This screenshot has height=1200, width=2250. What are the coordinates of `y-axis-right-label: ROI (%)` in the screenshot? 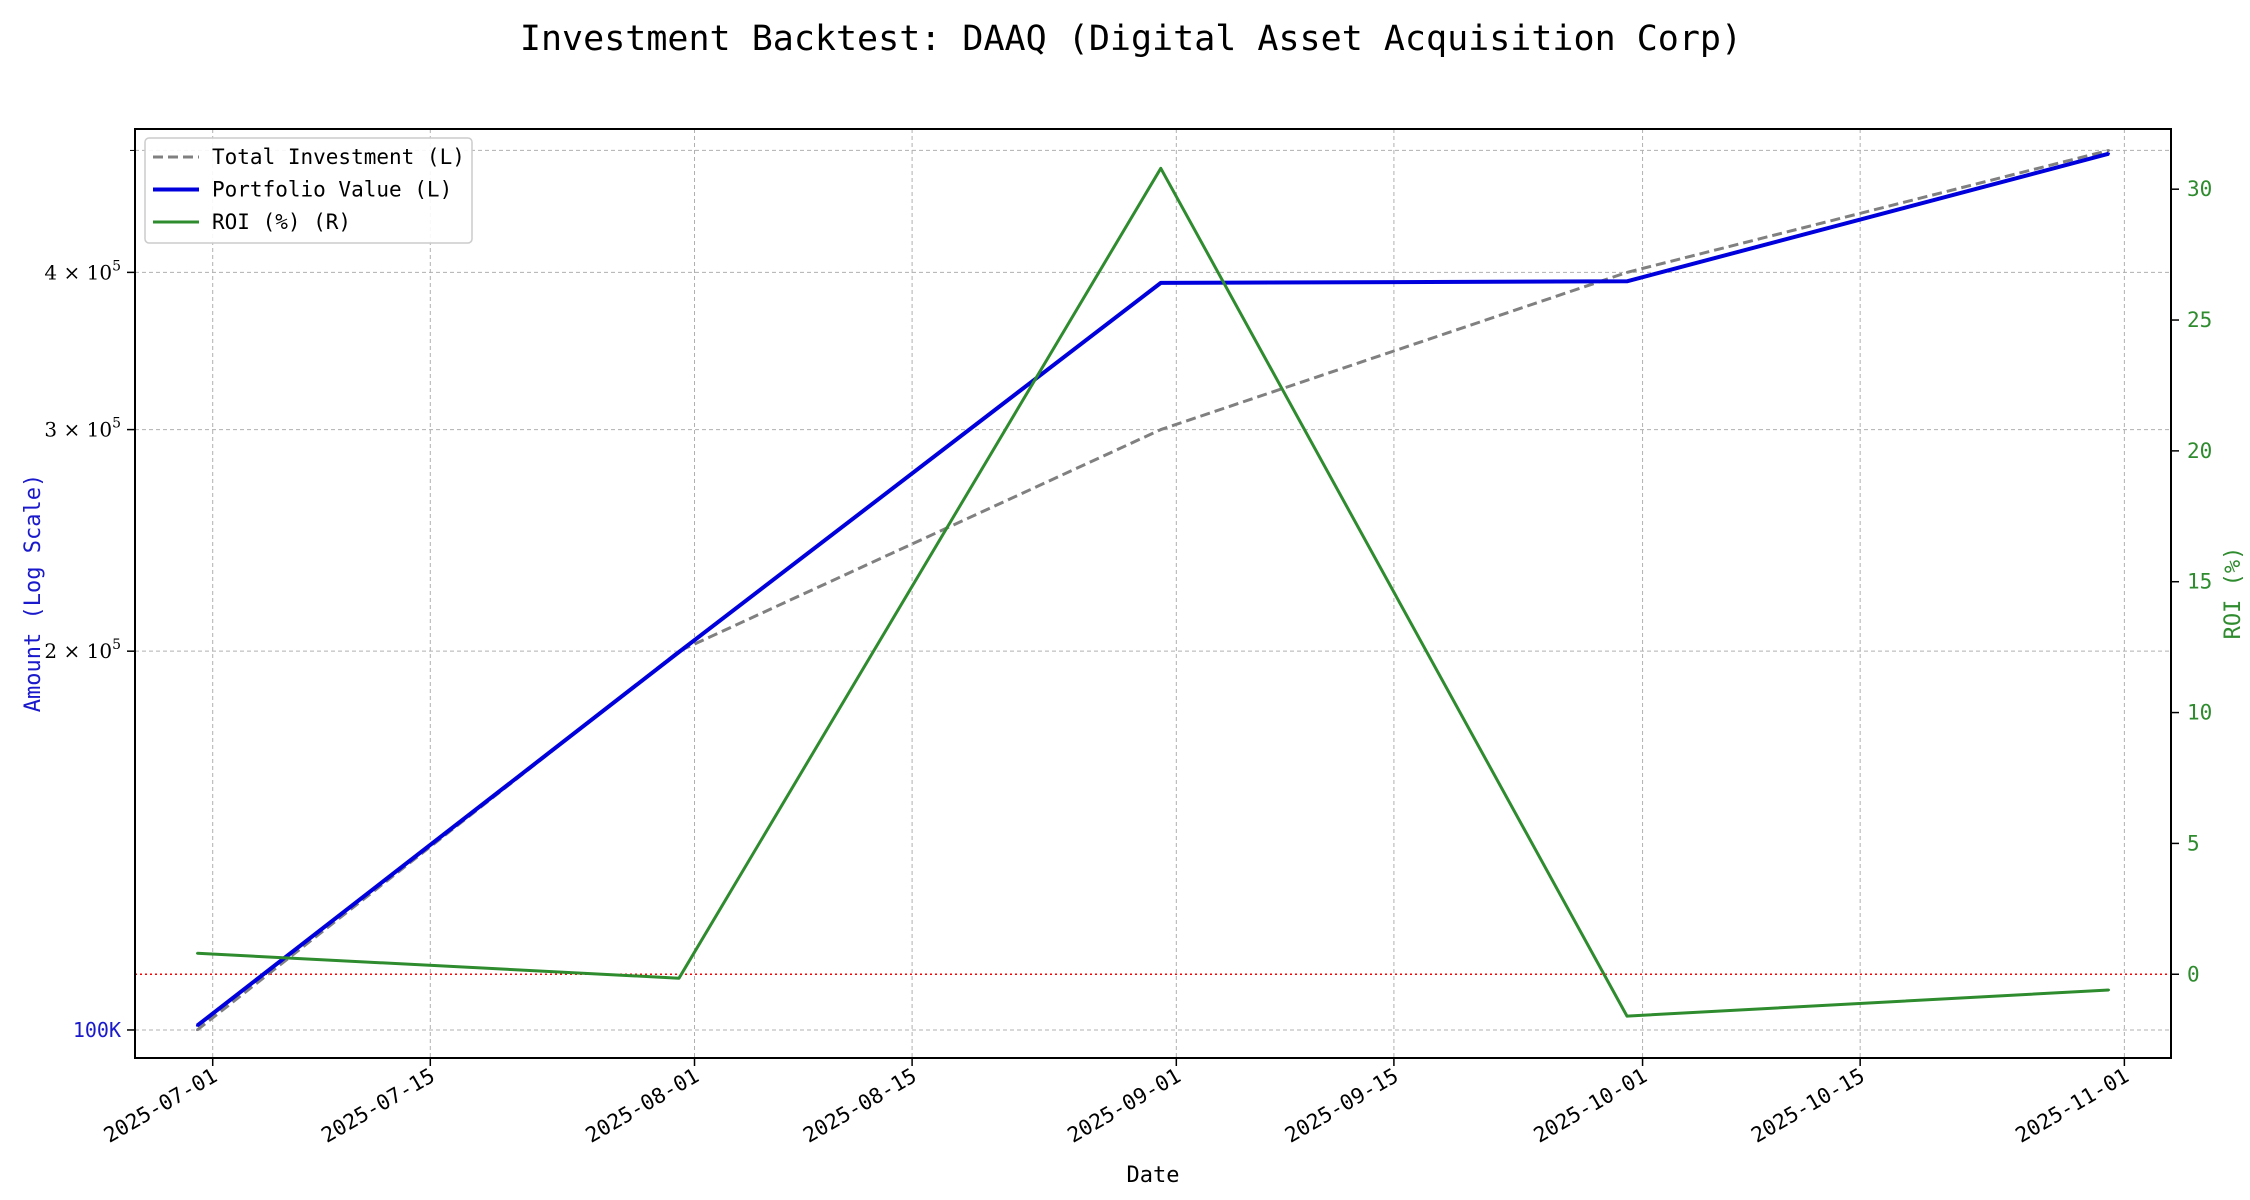 It's located at (2233, 593).